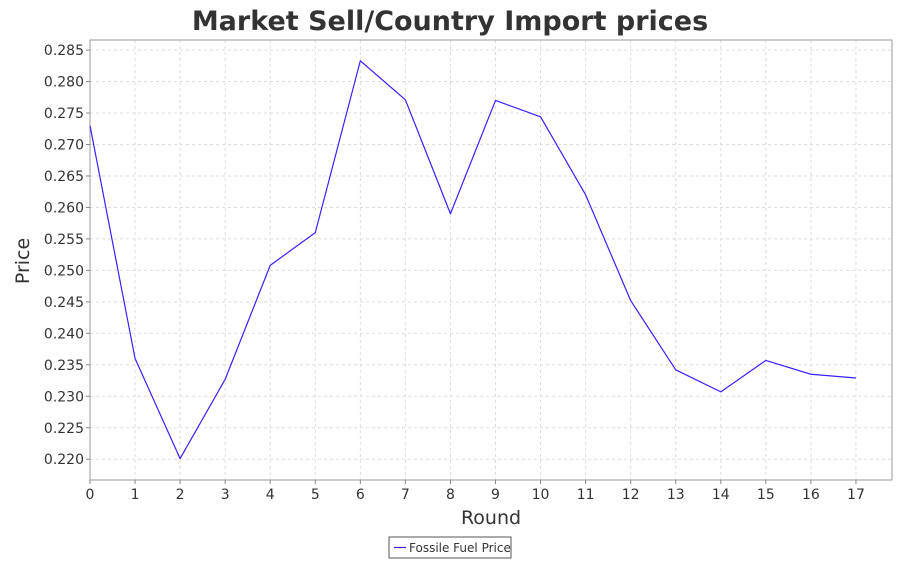 The width and height of the screenshot is (900, 565). I want to click on x-tick-label: 15, so click(766, 495).